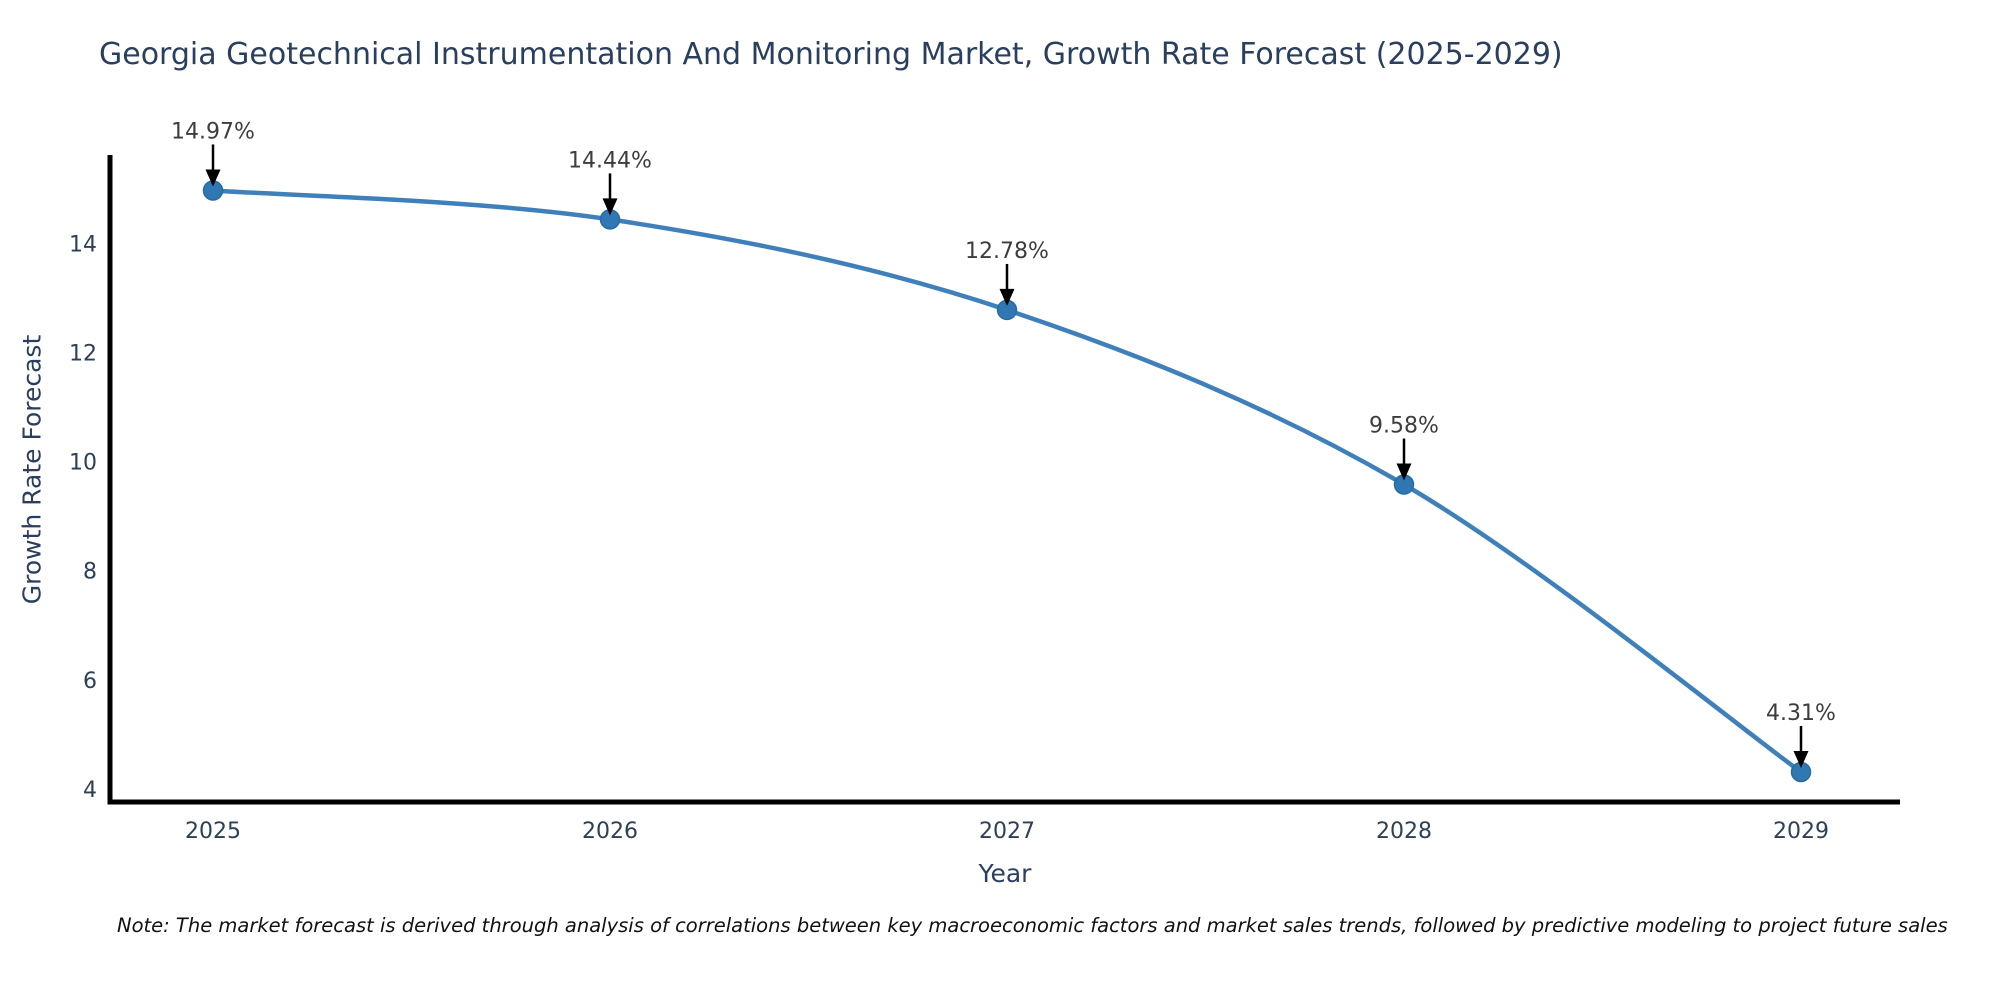  I want to click on y-tick-label: 8, so click(90, 572).